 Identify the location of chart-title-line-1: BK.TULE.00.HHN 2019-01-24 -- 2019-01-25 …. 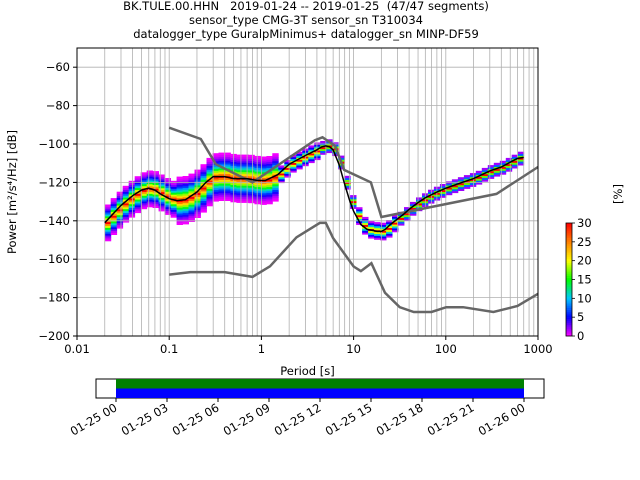
(306, 6).